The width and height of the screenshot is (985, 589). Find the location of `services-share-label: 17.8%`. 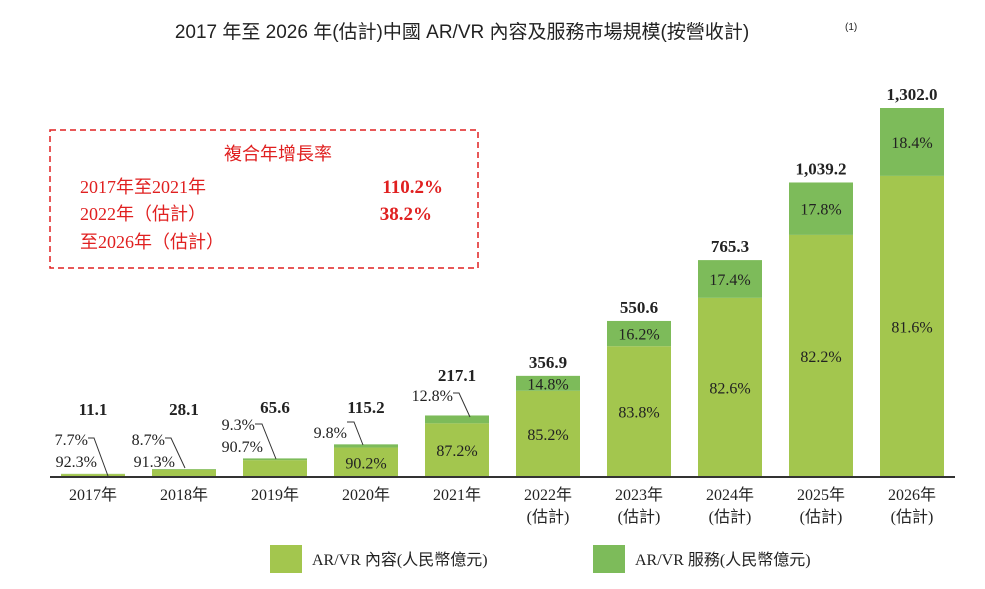

services-share-label: 17.8% is located at coordinates (820, 210).